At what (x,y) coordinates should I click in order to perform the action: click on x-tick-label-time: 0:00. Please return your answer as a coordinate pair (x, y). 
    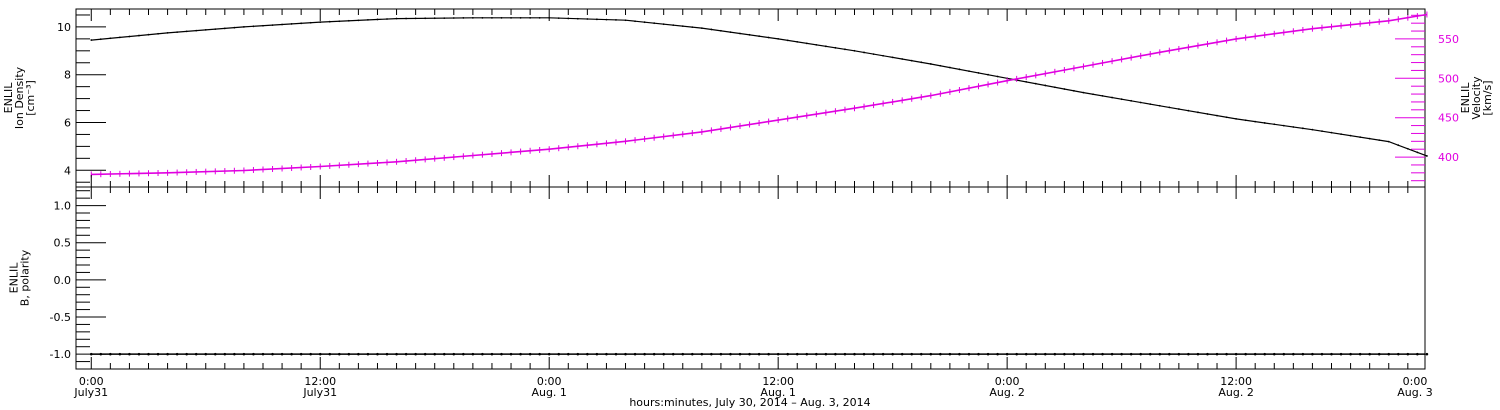
    Looking at the image, I should click on (549, 381).